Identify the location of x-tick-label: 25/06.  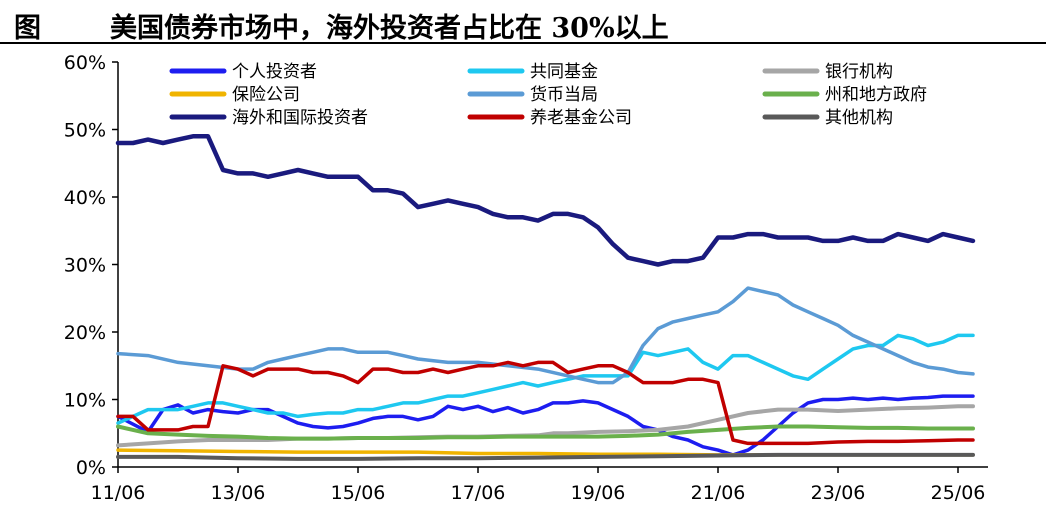
(958, 493).